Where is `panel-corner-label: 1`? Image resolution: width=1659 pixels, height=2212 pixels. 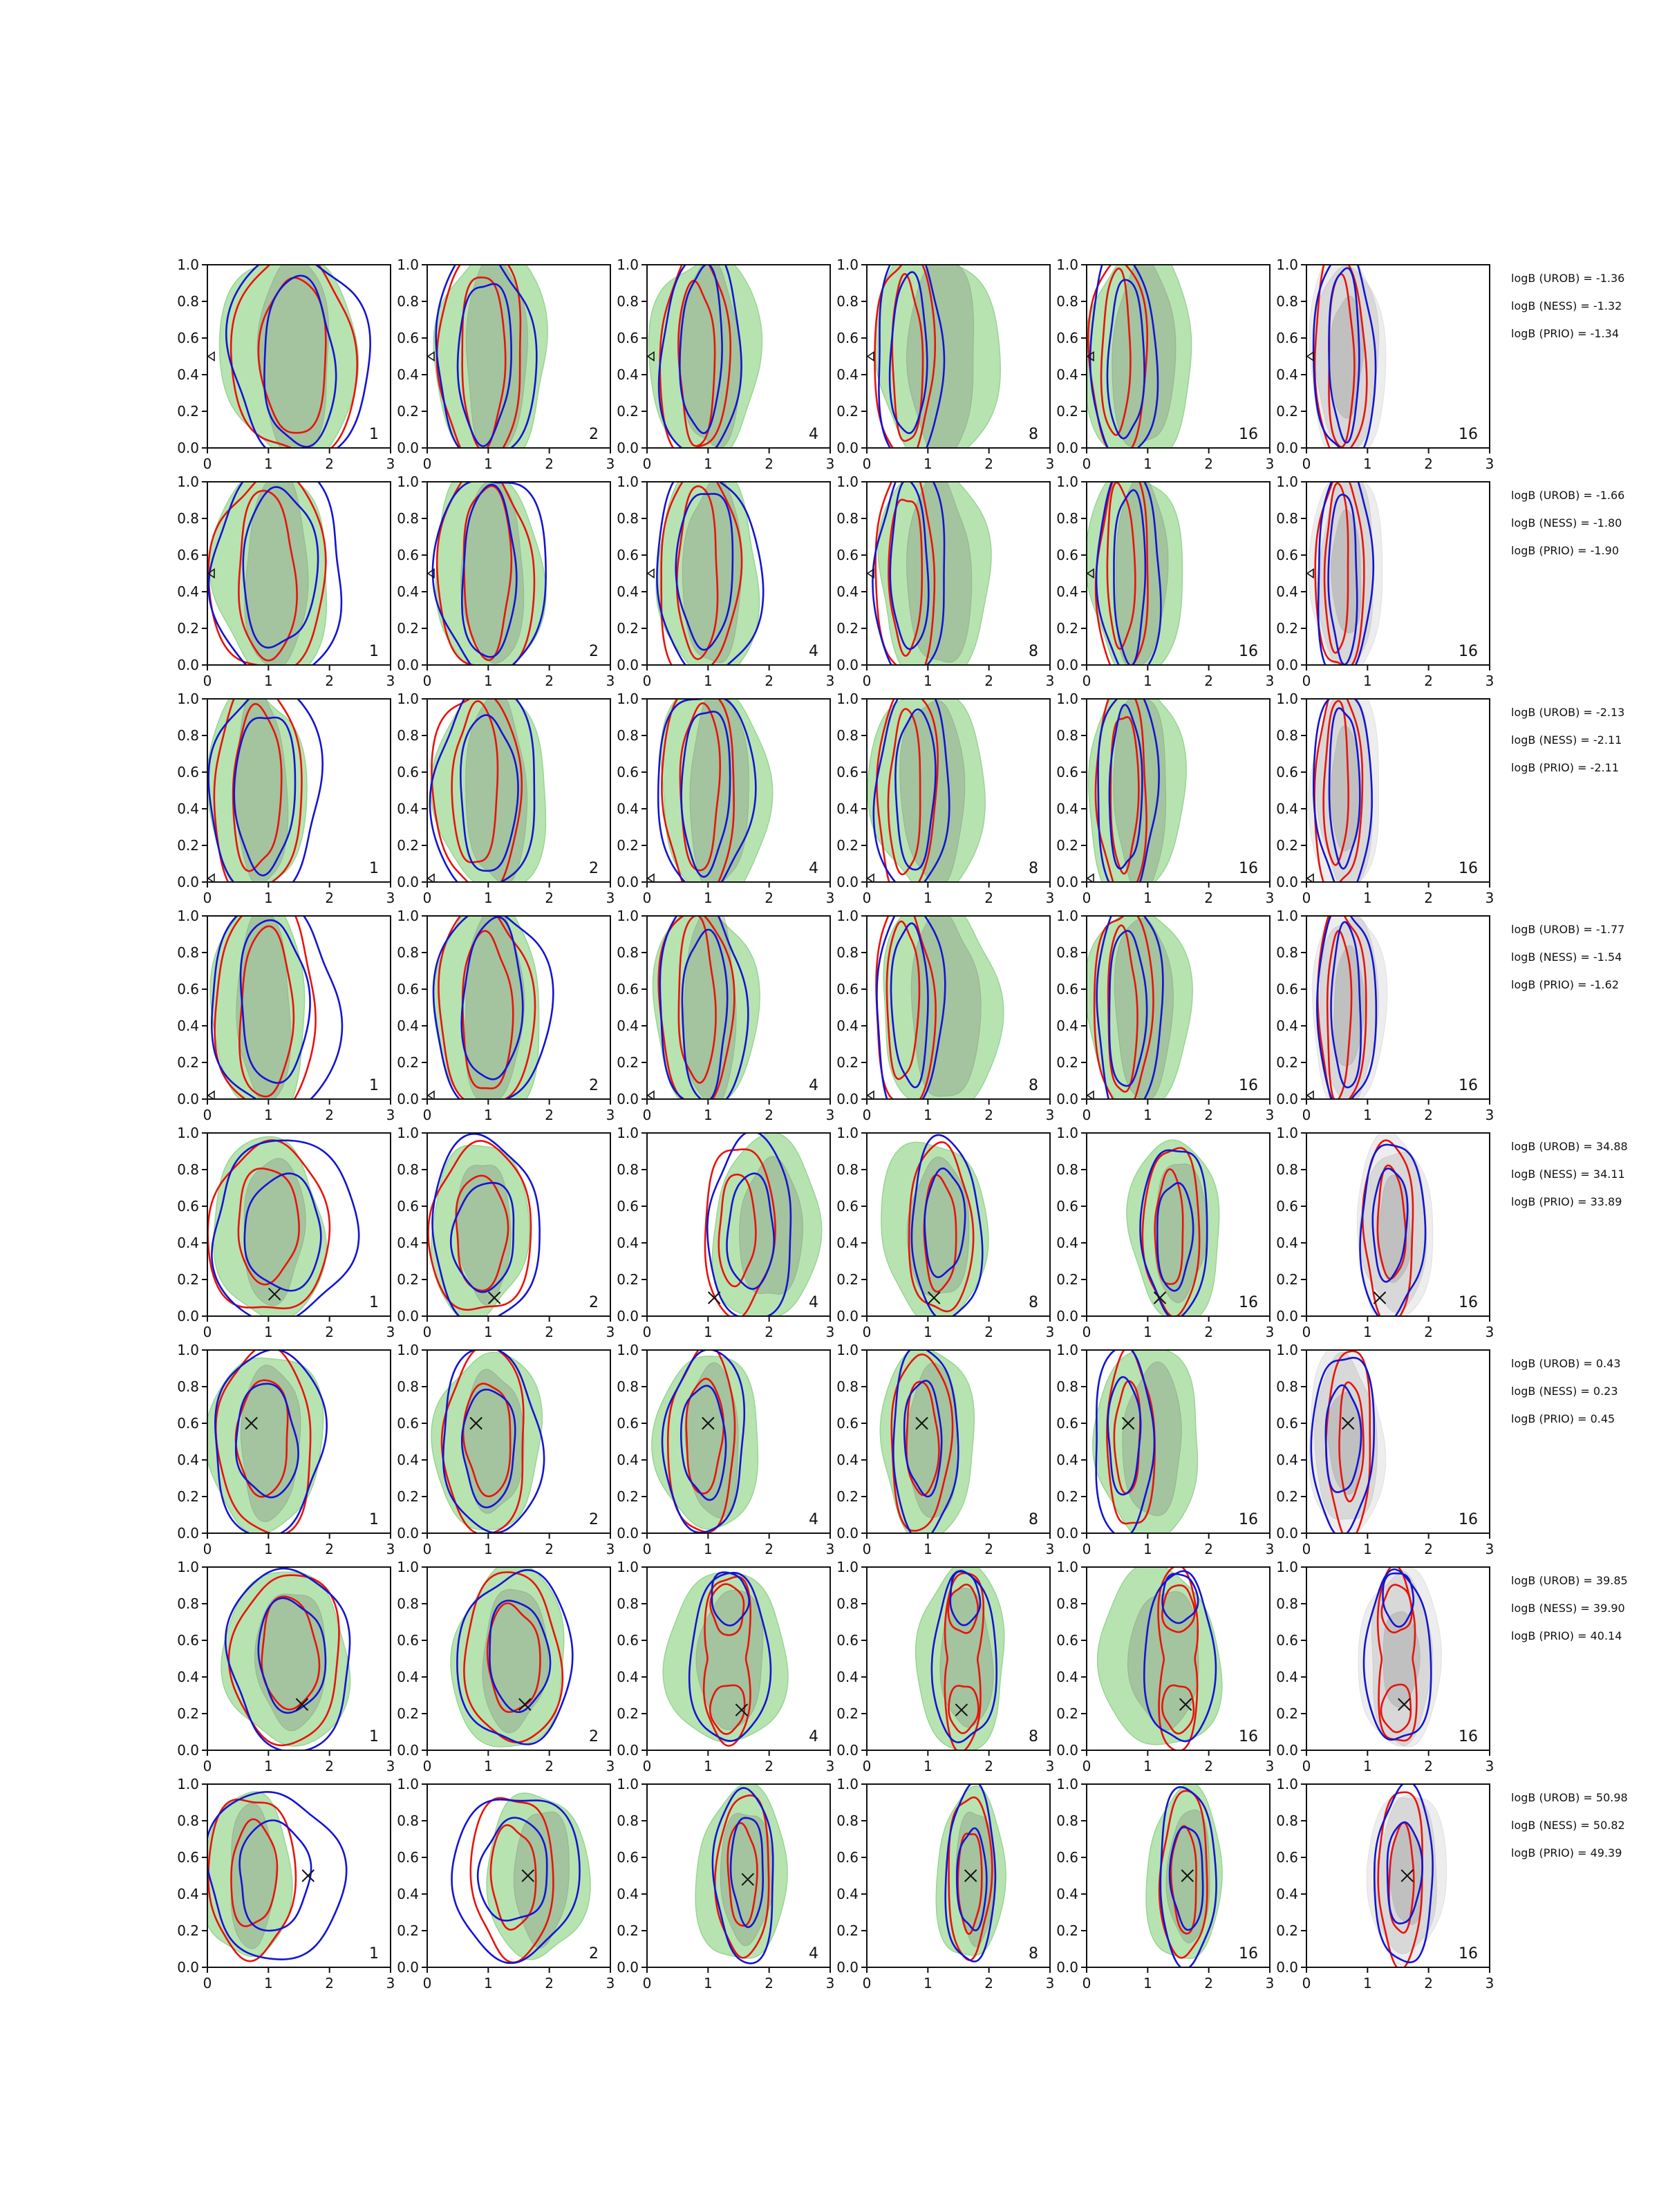 panel-corner-label: 1 is located at coordinates (374, 1085).